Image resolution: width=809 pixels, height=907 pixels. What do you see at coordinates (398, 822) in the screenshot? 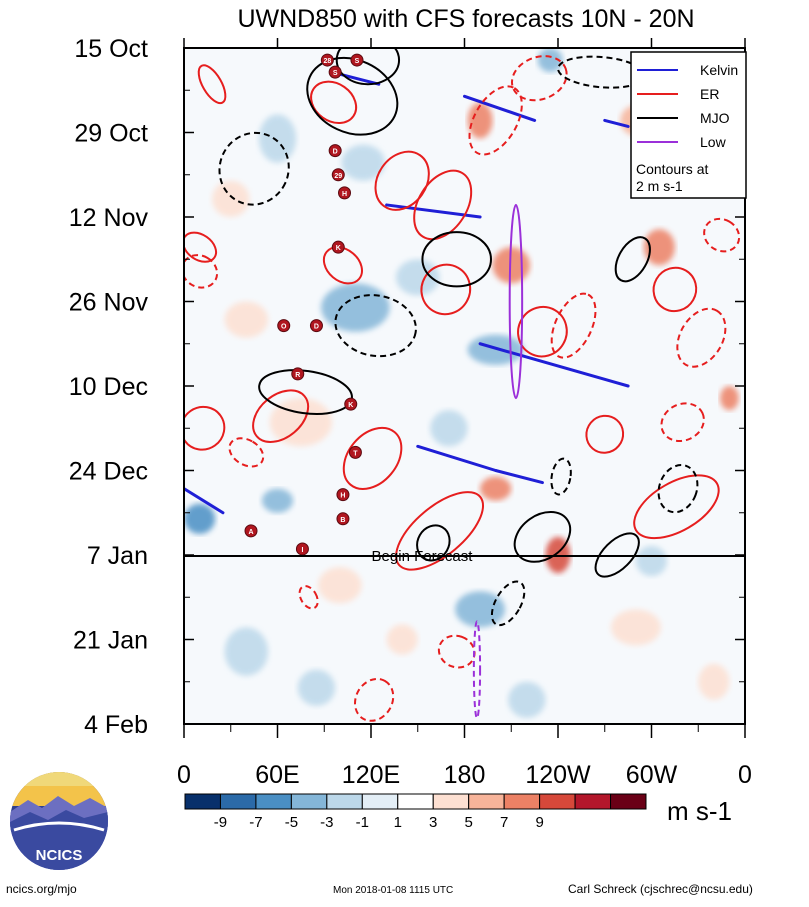
I see `colorbar-label: 1` at bounding box center [398, 822].